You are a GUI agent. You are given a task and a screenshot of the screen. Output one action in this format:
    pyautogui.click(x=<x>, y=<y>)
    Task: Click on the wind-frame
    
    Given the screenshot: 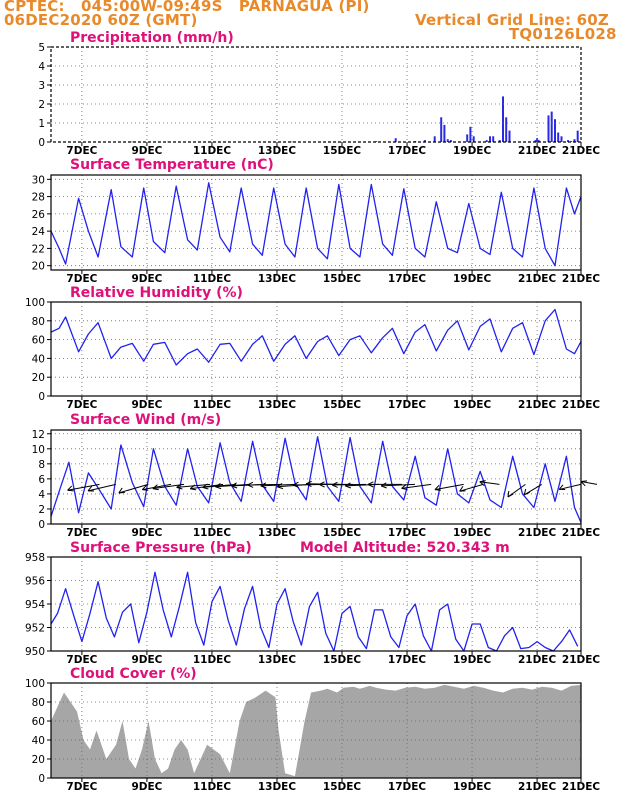 What is the action you would take?
    pyautogui.click(x=316, y=477)
    